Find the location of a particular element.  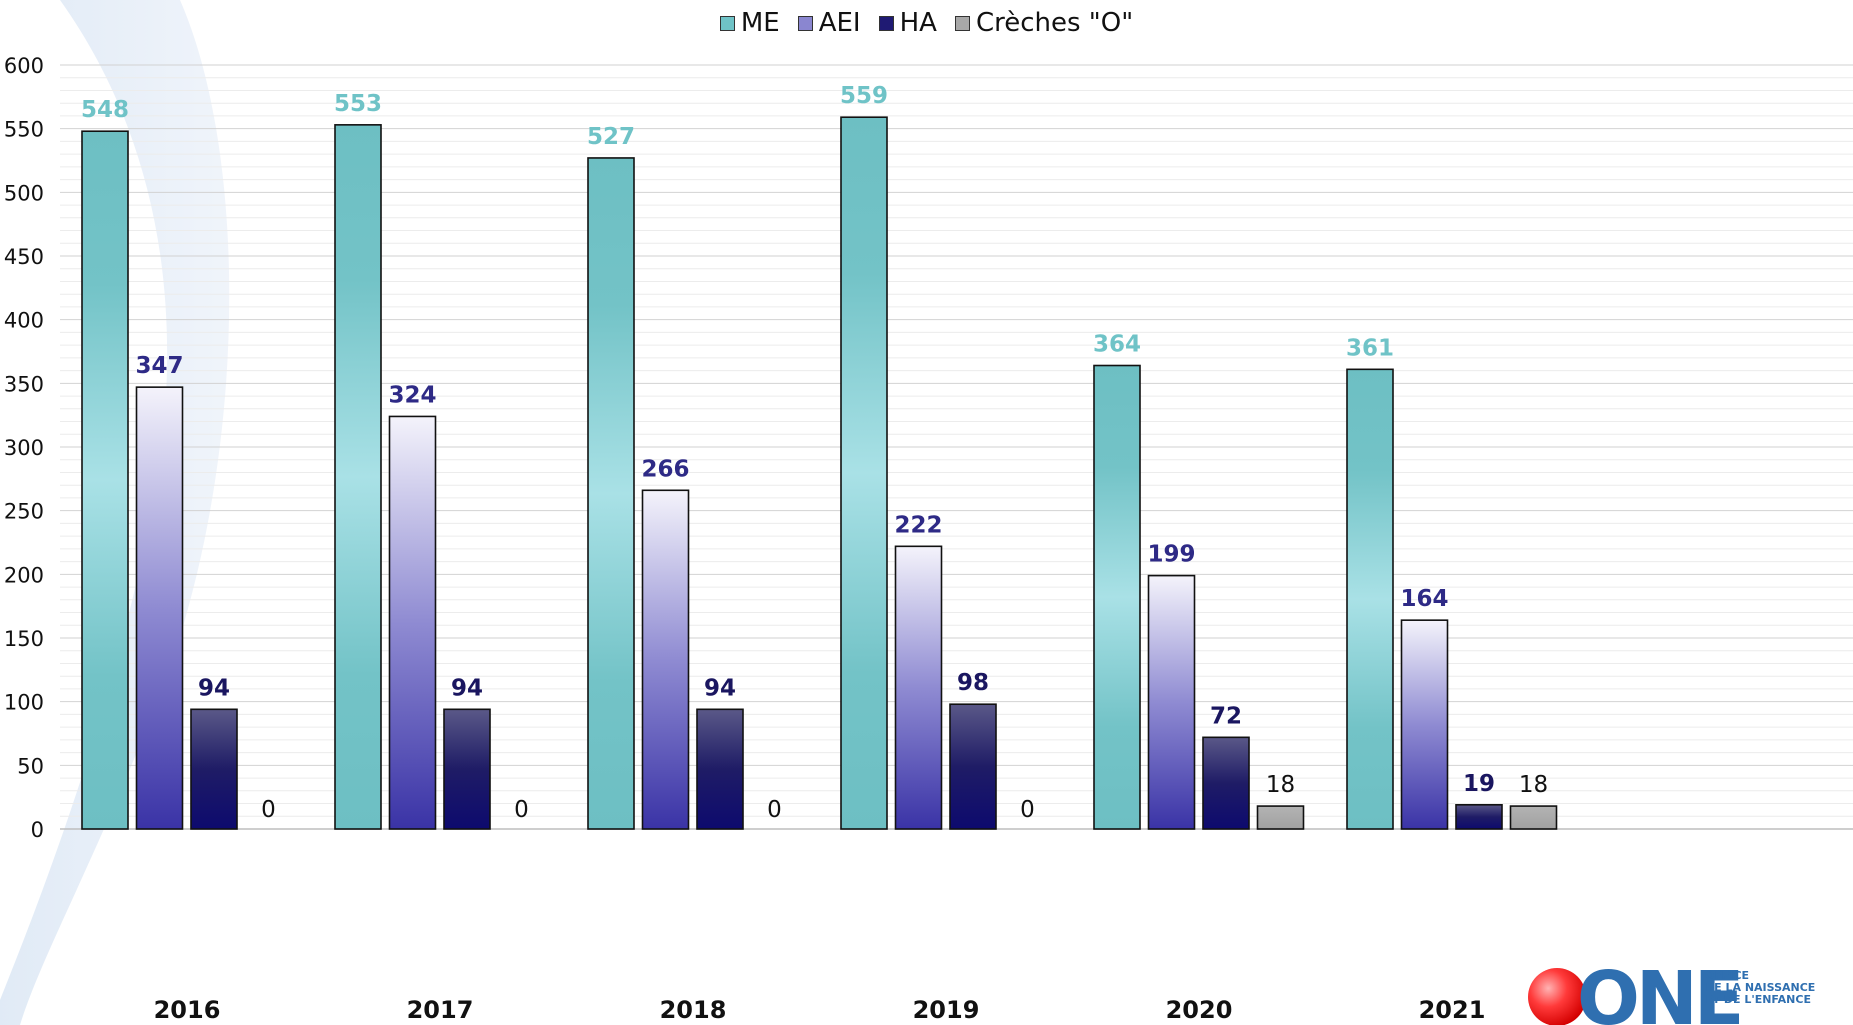

data-label-cr-ches-o-2016: 0 is located at coordinates (268, 810).